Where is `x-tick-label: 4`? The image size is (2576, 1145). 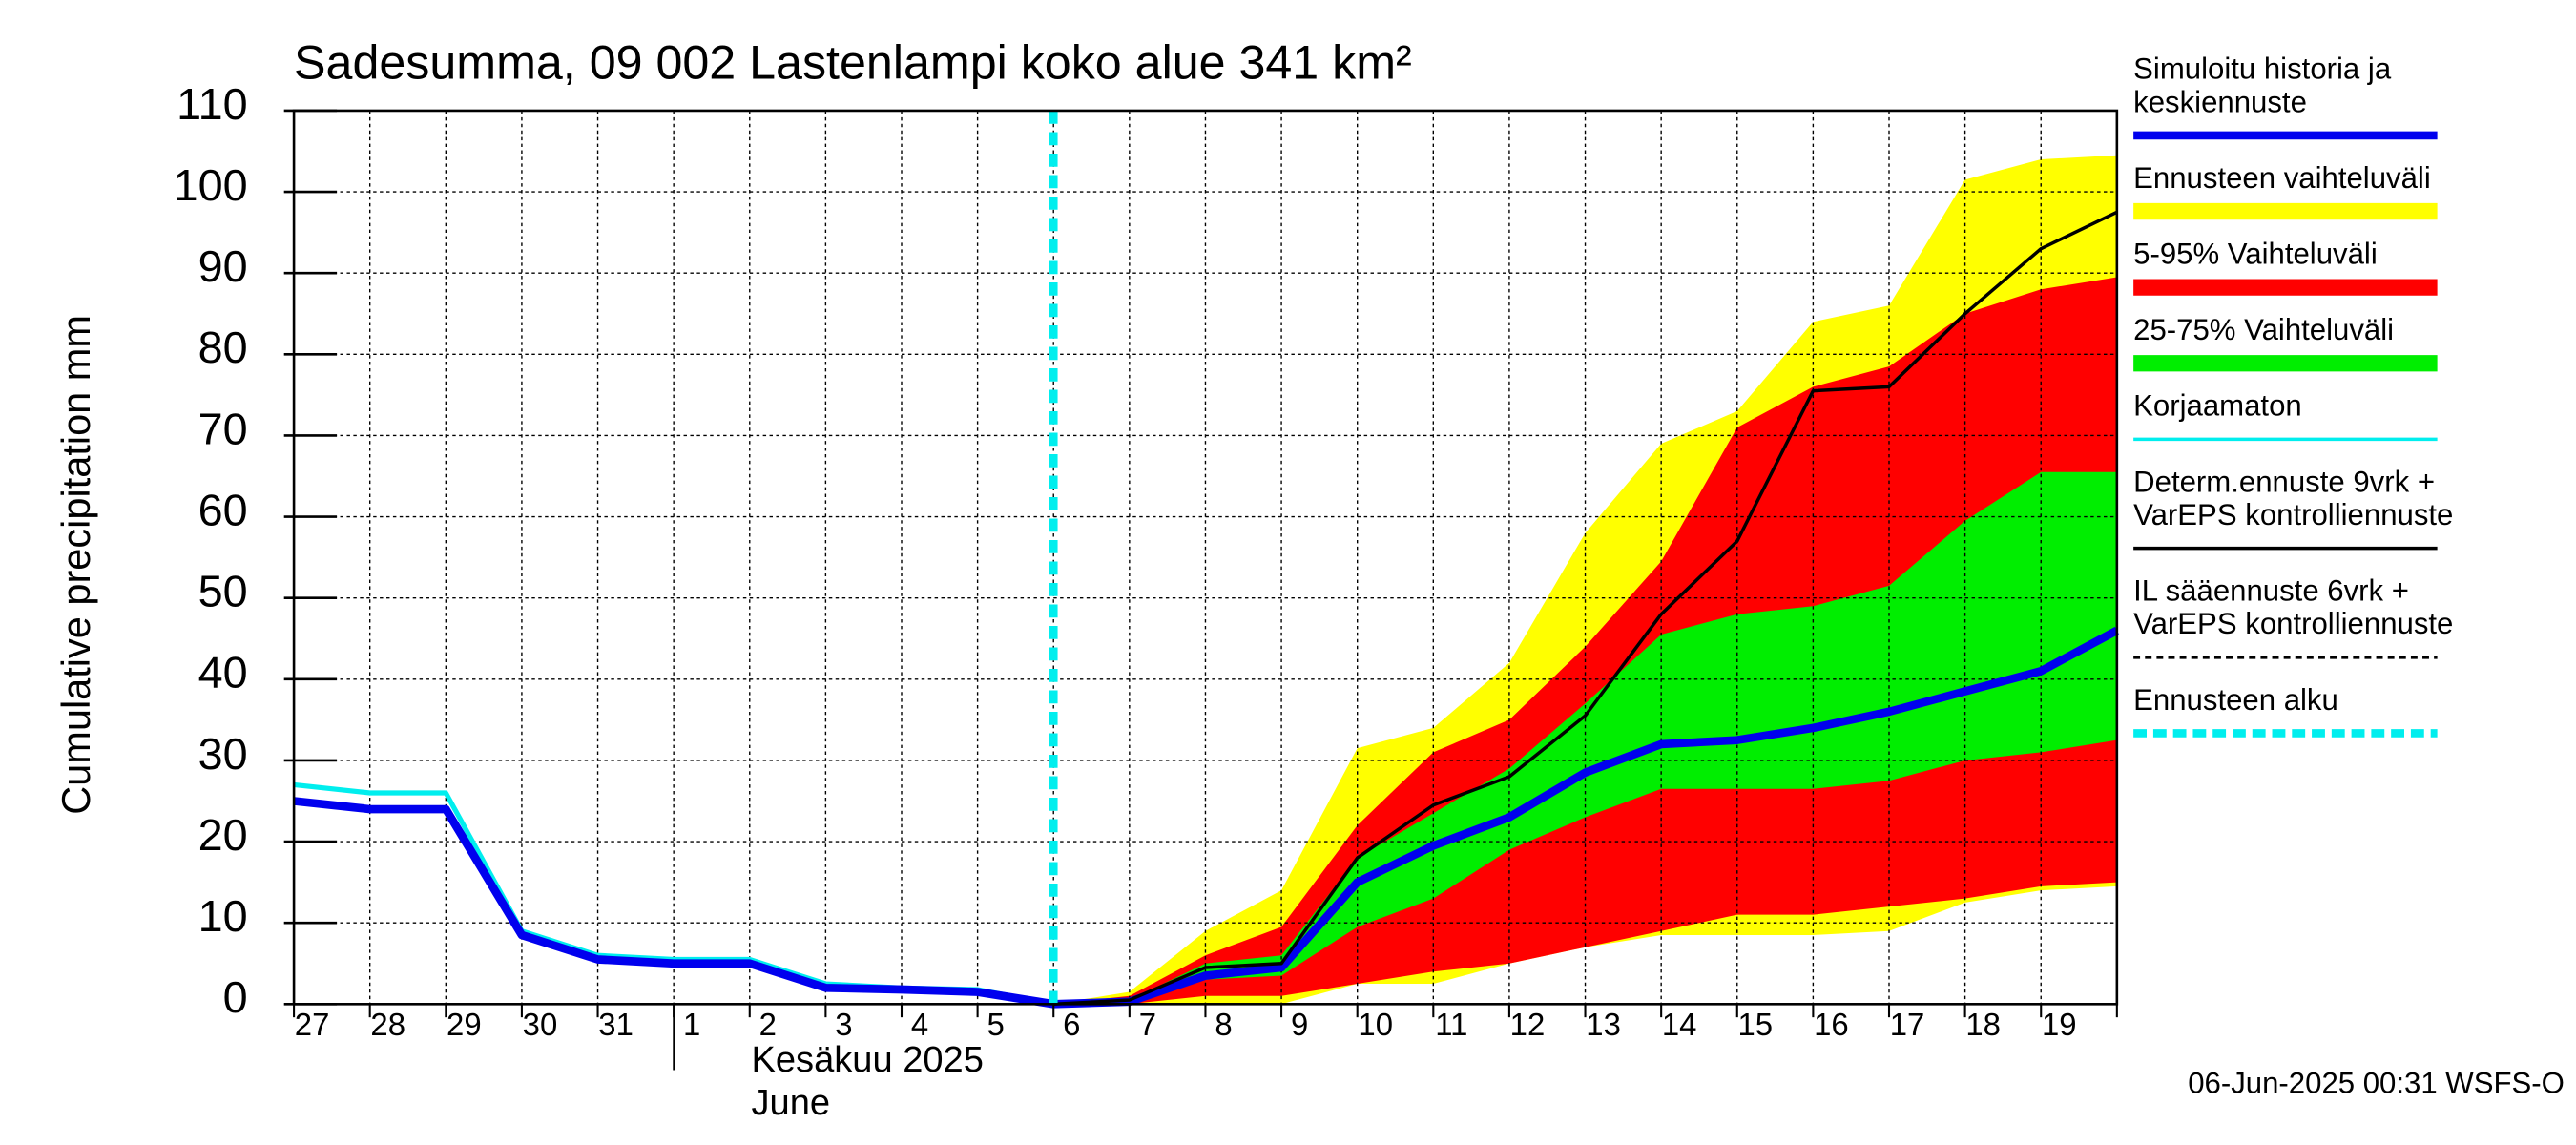
x-tick-label: 4 is located at coordinates (919, 1025).